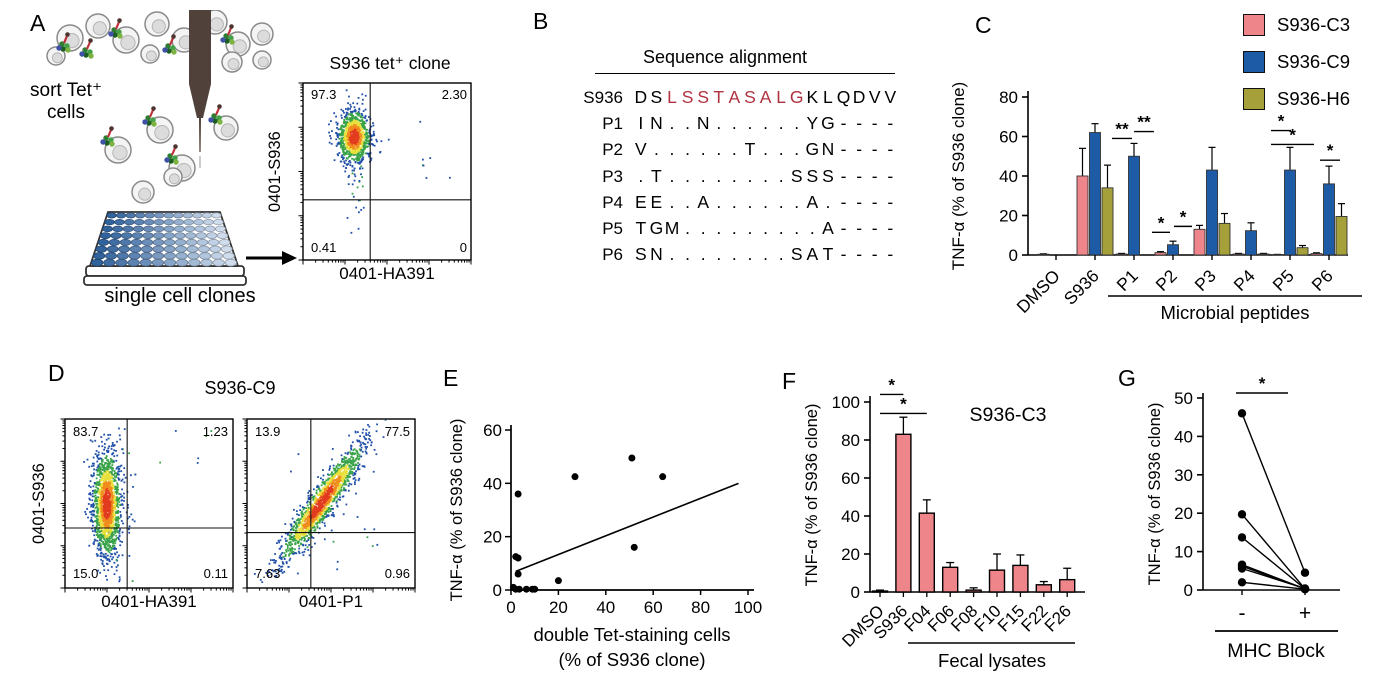 This screenshot has width=1393, height=697. What do you see at coordinates (39, 503) in the screenshot?
I see `flow-d-y-axis-title: 0401-S936` at bounding box center [39, 503].